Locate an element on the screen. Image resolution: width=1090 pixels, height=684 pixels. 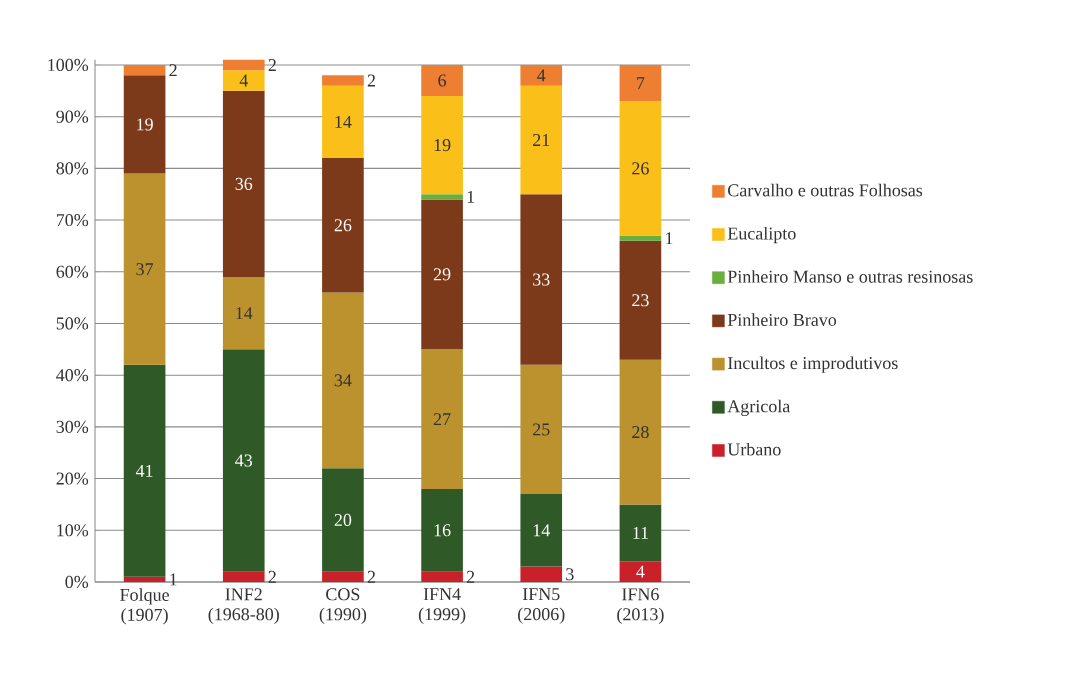
y-tick-label: 0% is located at coordinates (77, 582).